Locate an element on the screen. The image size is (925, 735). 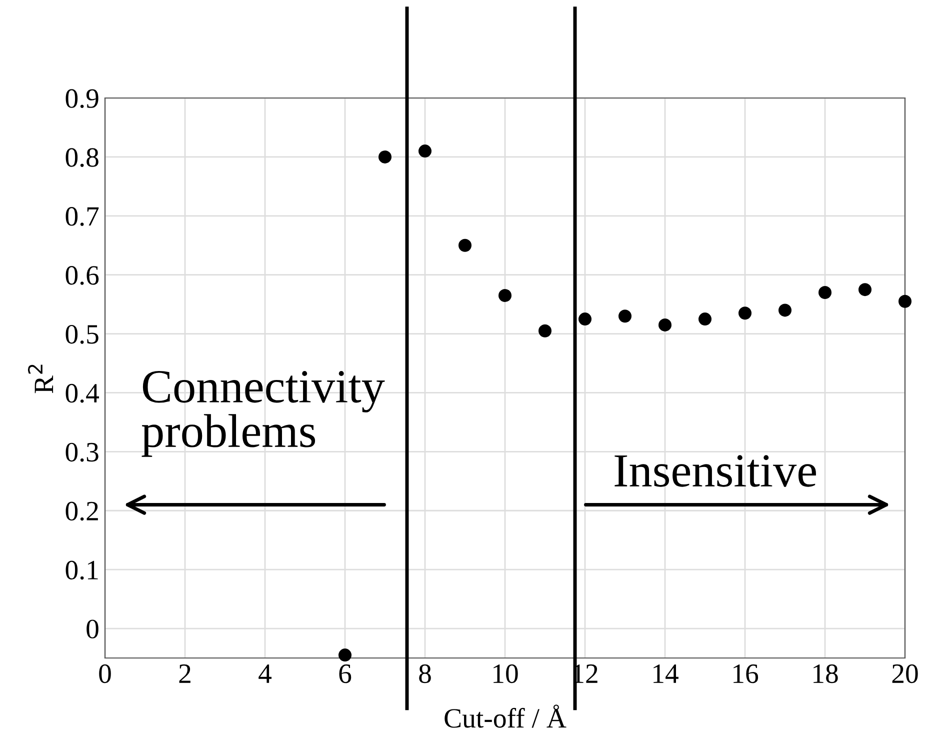
y-tick-label: 0 is located at coordinates (92, 629).